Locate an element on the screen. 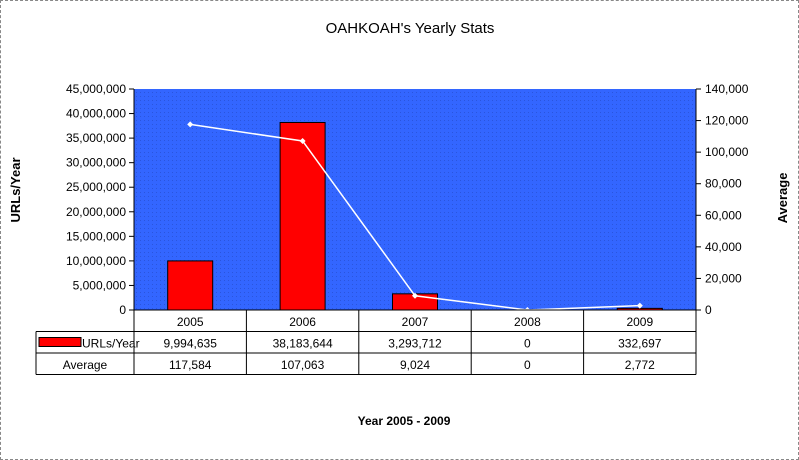 This screenshot has width=799, height=460. y-tick-label-left: 20,000,000 is located at coordinates (96, 212).